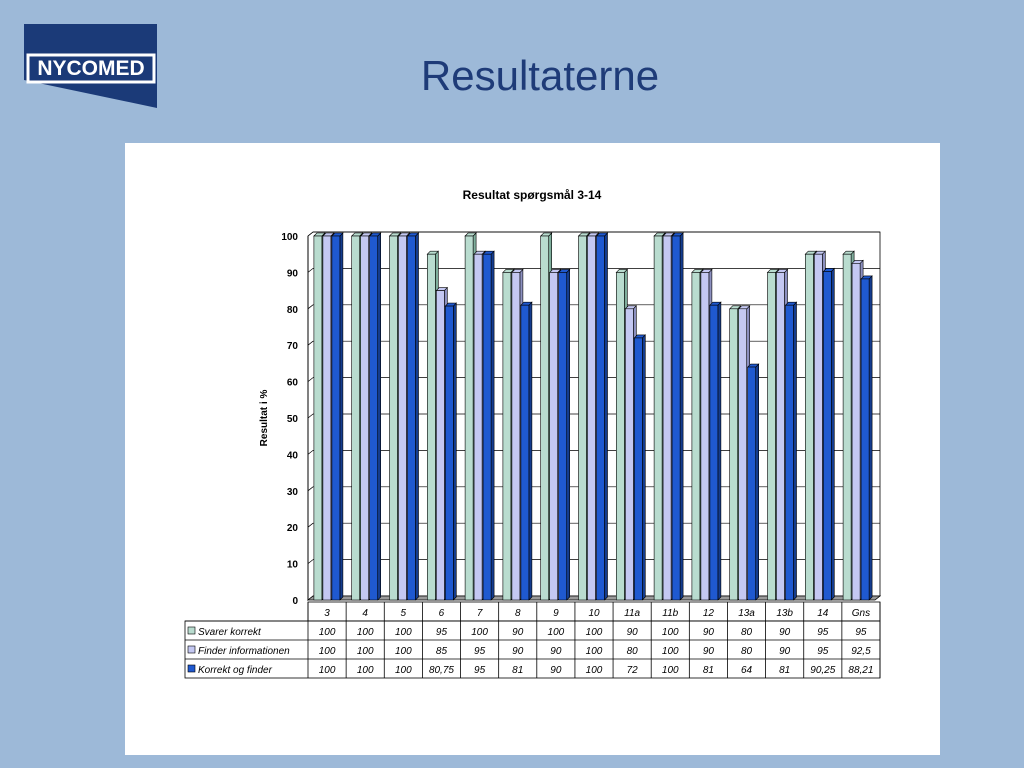 The width and height of the screenshot is (1024, 768). What do you see at coordinates (327, 613) in the screenshot?
I see `x-tick-label: 3` at bounding box center [327, 613].